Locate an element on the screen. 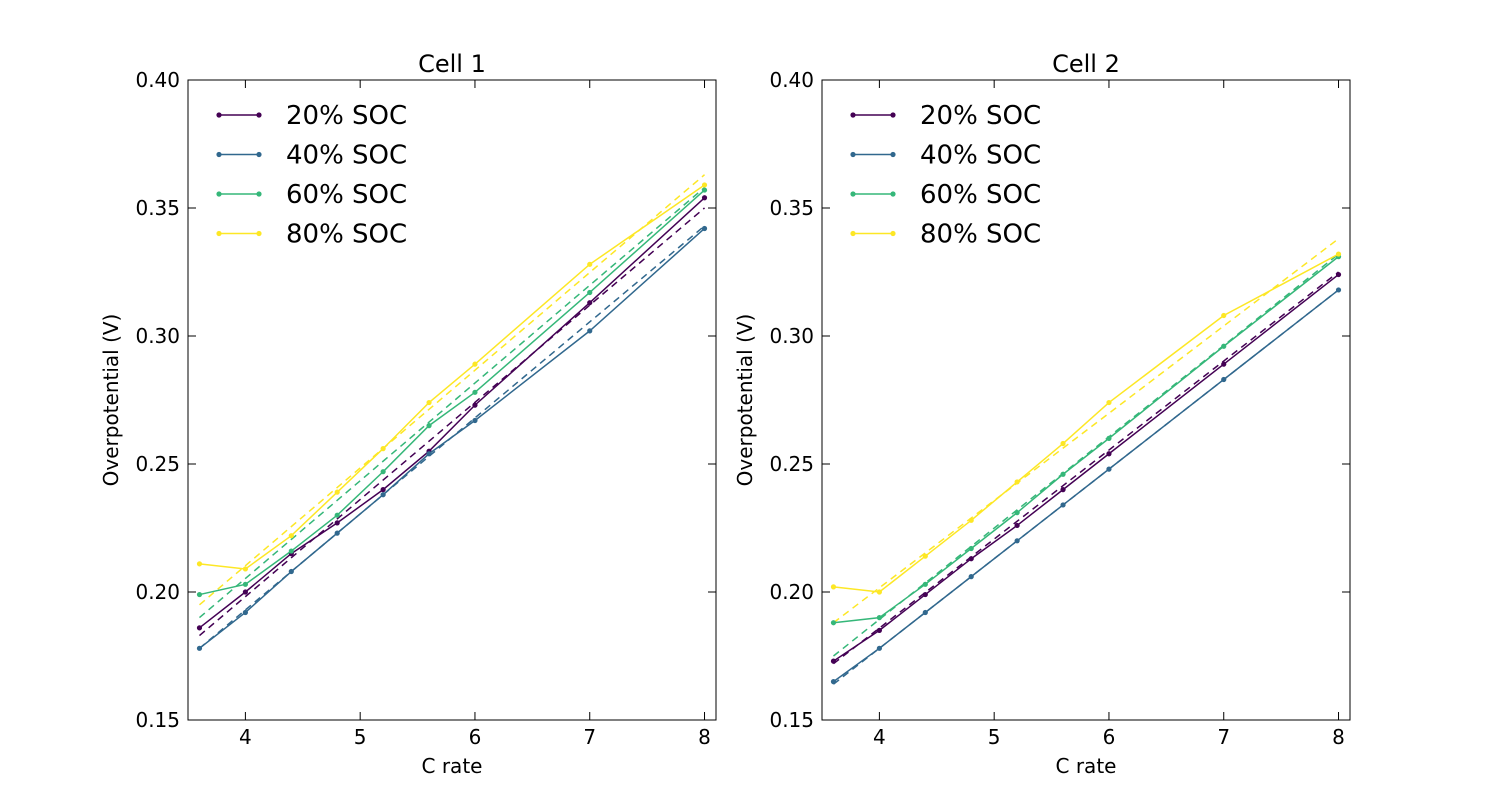 Image resolution: width=1500 pixels, height=800 pixels. y-tick-label: 0.20 is located at coordinates (157, 592).